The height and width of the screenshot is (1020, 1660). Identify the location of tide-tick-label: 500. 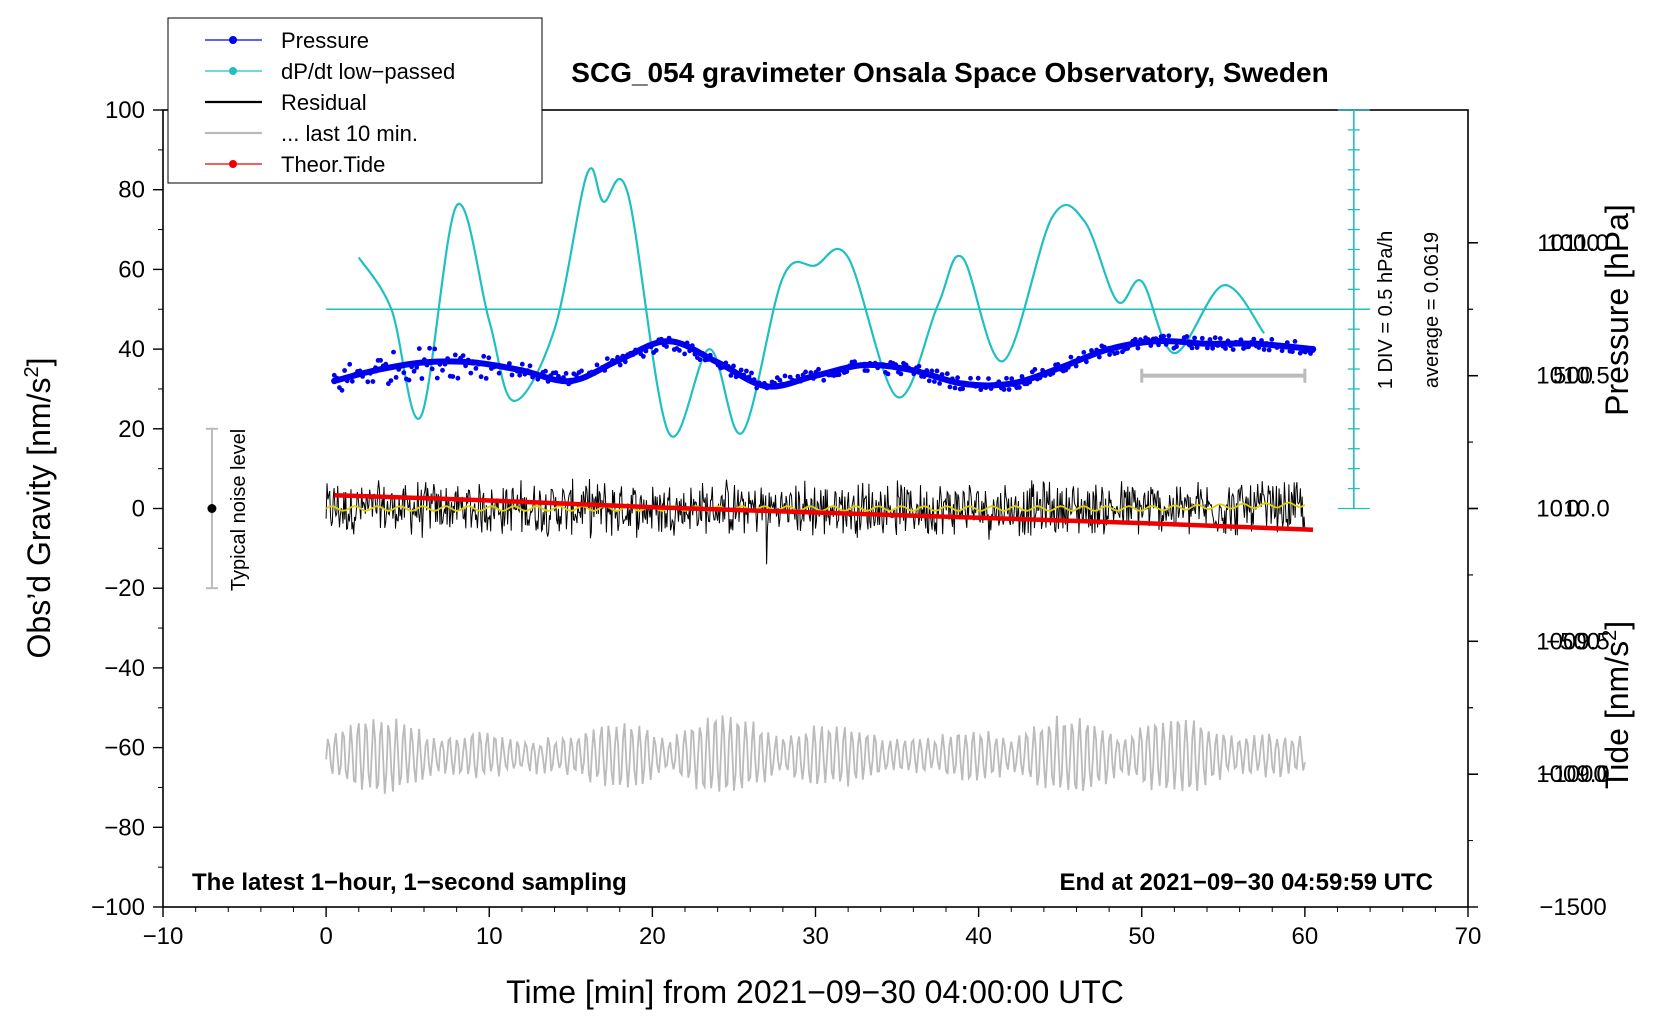
(1573, 376).